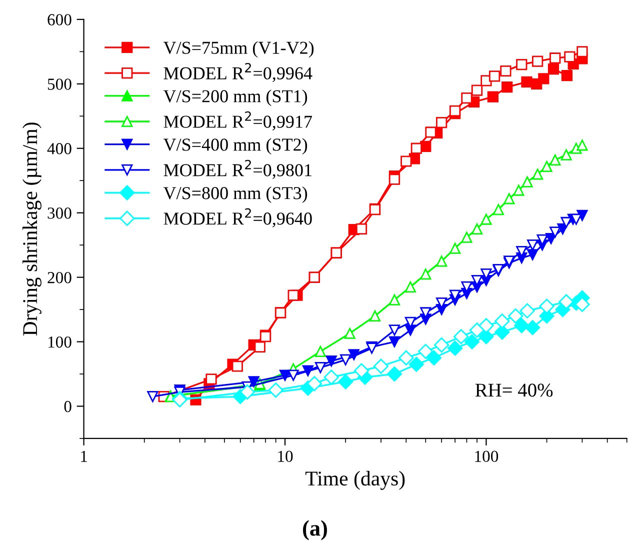 This screenshot has width=630, height=555. Describe the element at coordinates (59, 148) in the screenshot. I see `y-tick-label: 400` at that location.